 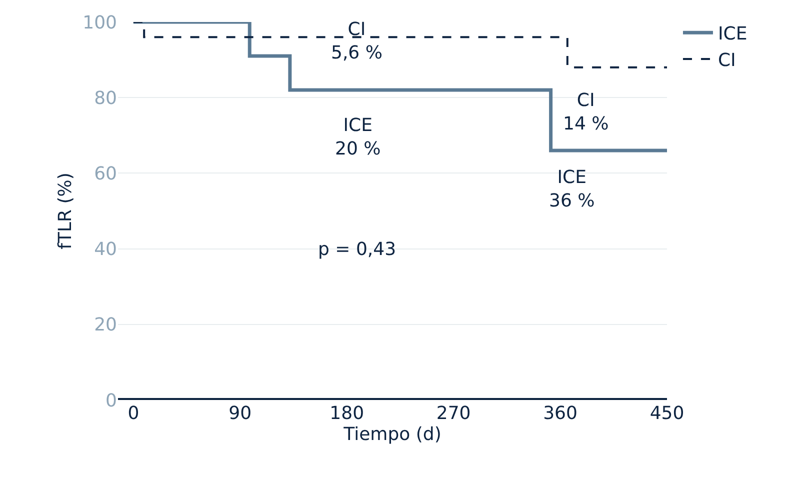 What do you see at coordinates (356, 41) in the screenshot?
I see `annotation: CI 5,6 %` at bounding box center [356, 41].